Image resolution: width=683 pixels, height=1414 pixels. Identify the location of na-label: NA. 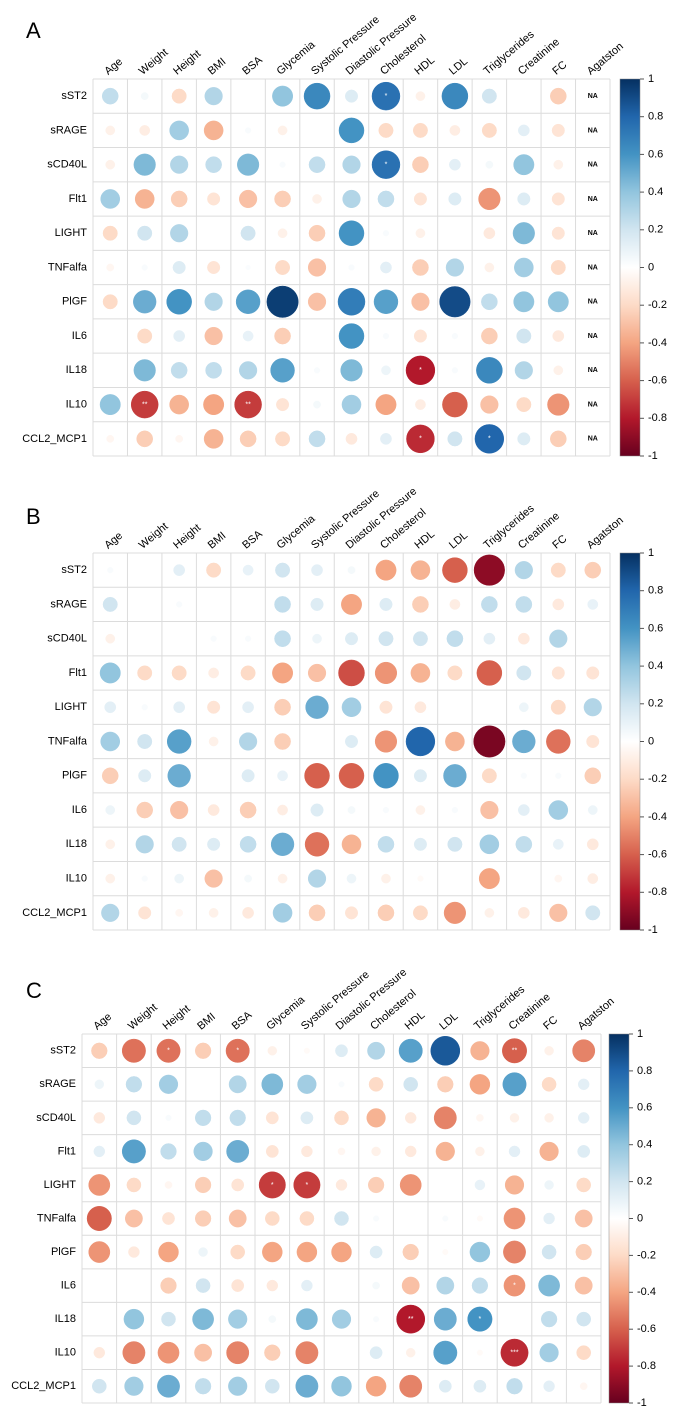
(593, 199).